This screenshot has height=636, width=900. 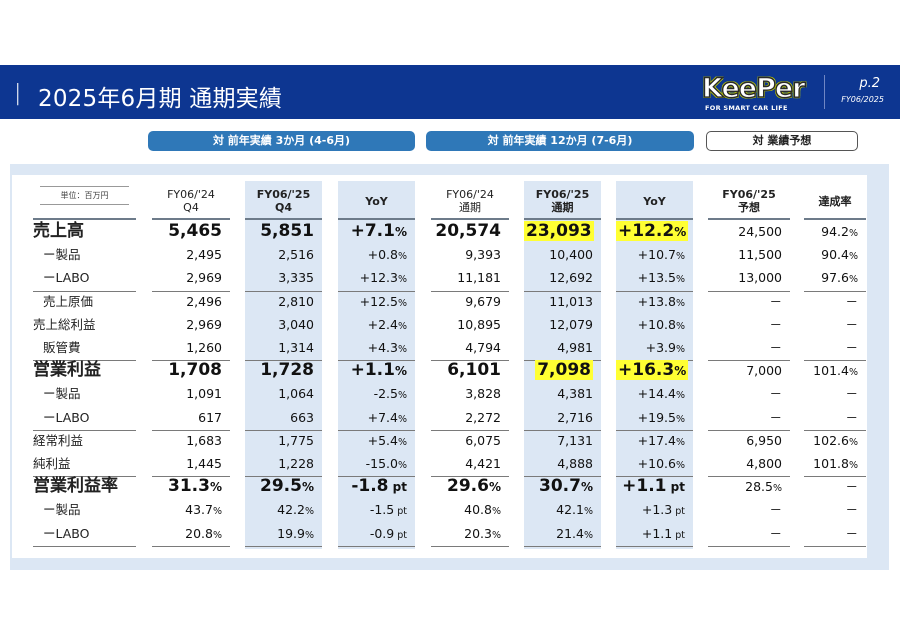 I want to click on unit-label: 単位：百万円, so click(x=84, y=195).